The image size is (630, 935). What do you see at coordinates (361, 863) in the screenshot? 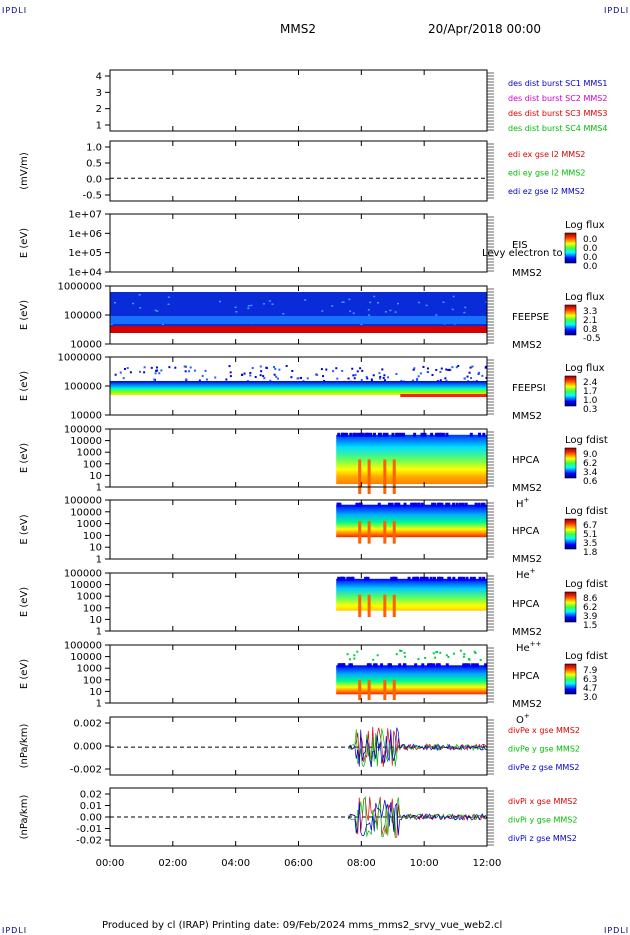
I see `x-tick-label: 08:00` at bounding box center [361, 863].